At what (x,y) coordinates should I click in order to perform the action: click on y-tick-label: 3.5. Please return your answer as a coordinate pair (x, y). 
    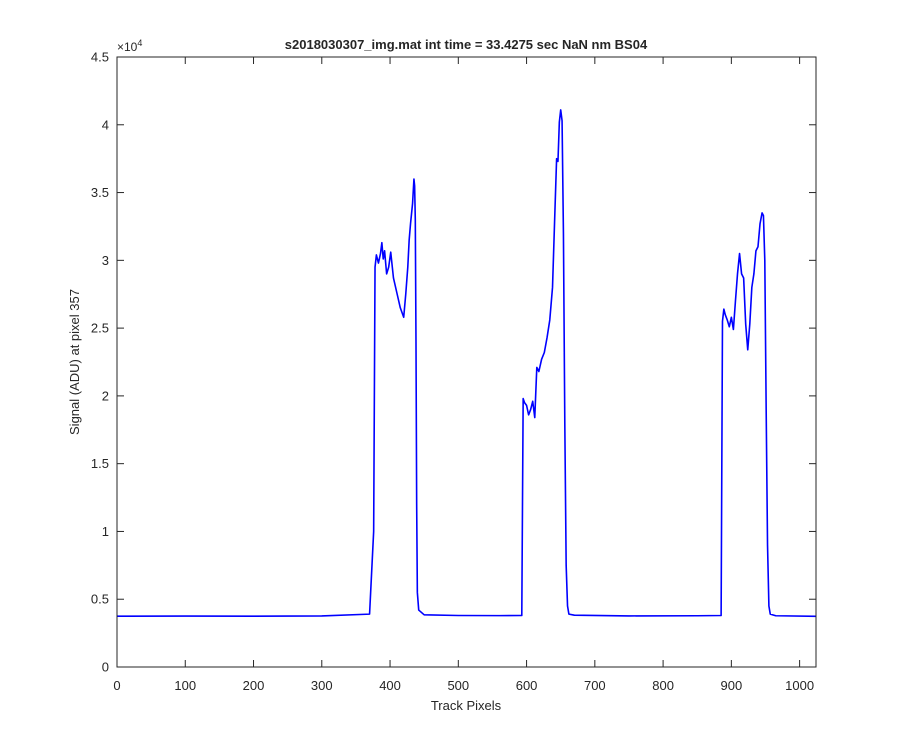
    Looking at the image, I should click on (100, 192).